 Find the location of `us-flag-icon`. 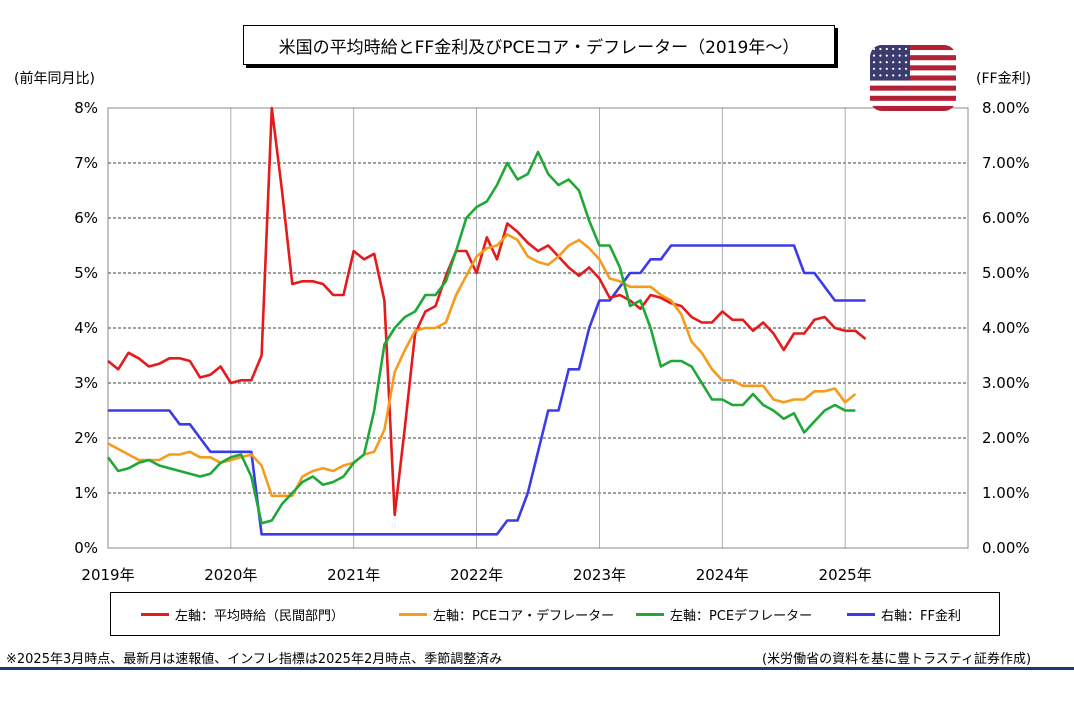

us-flag-icon is located at coordinates (913, 78).